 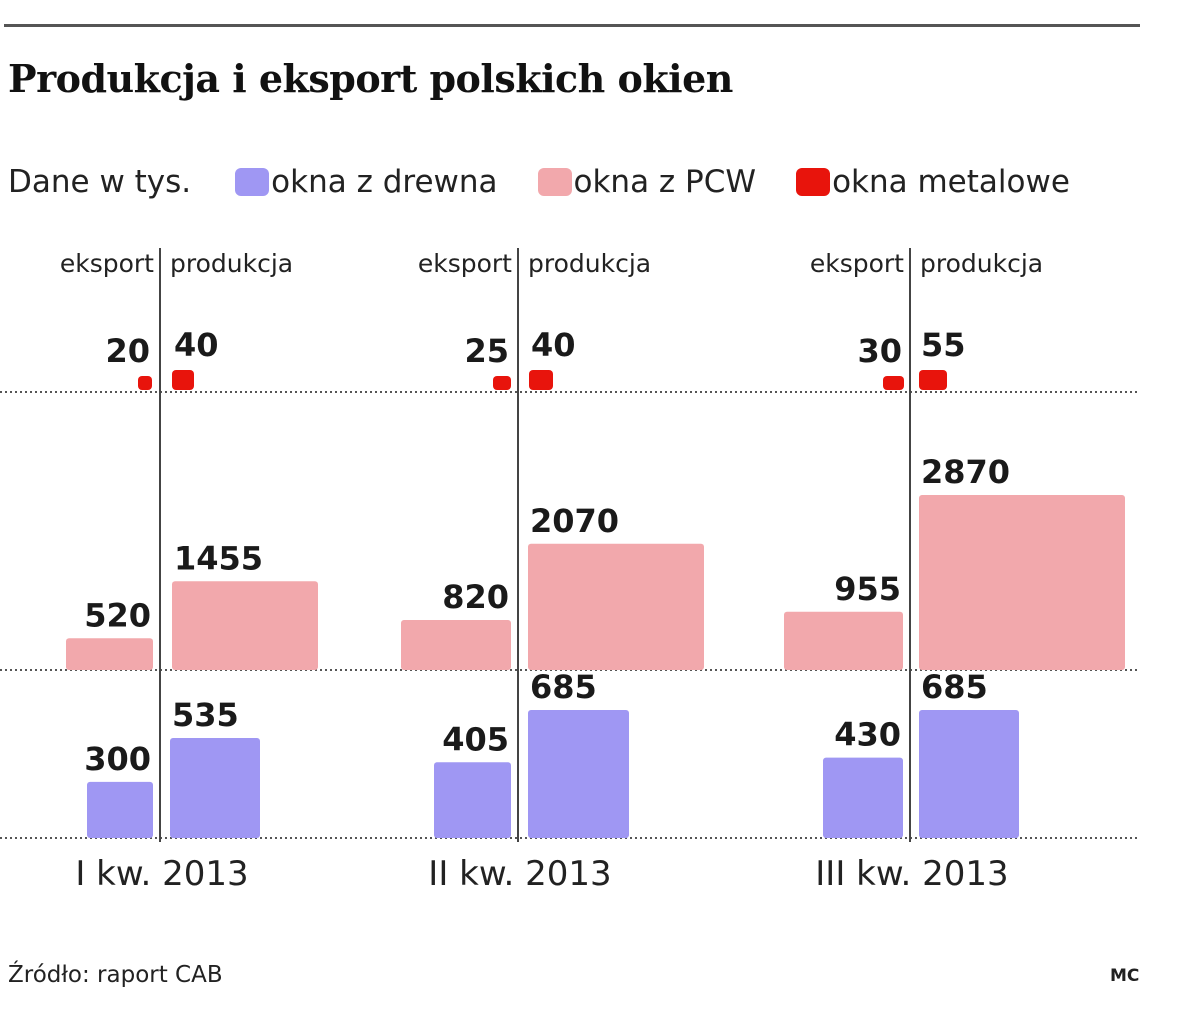 What do you see at coordinates (161, 874) in the screenshot?
I see `category-label-0: I kw. 2013` at bounding box center [161, 874].